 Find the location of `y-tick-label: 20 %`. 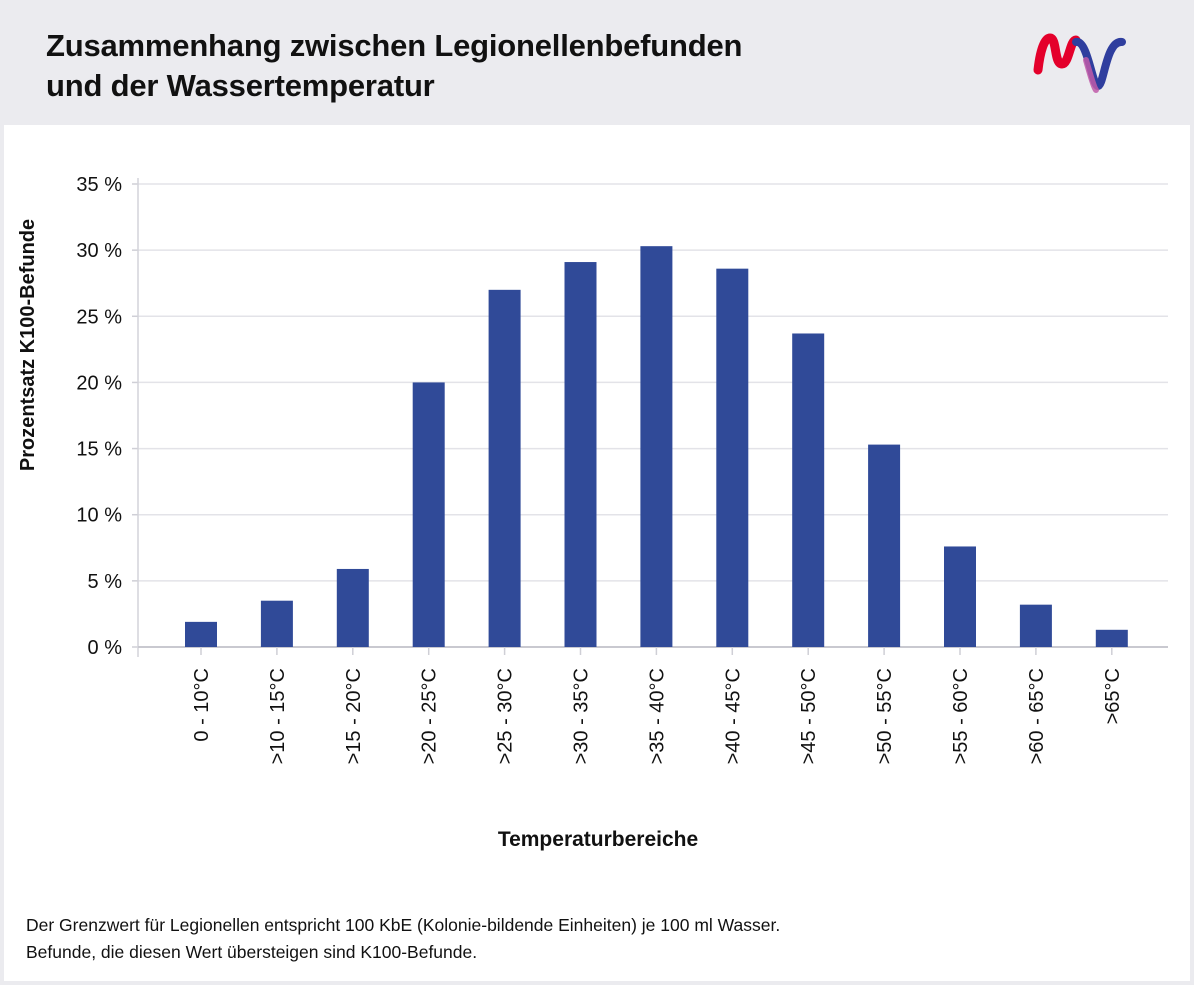

y-tick-label: 20 % is located at coordinates (99, 383).